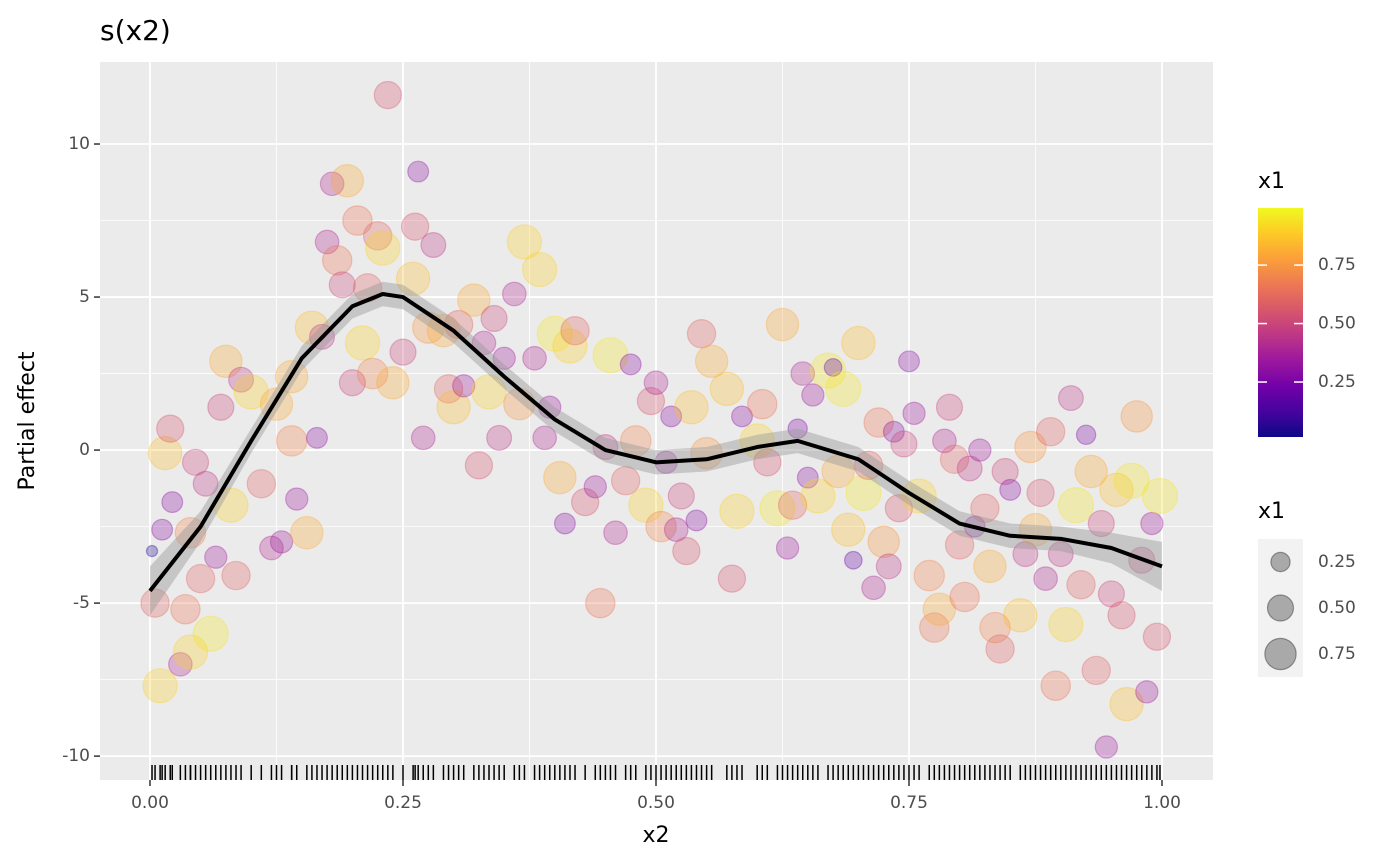 Image resolution: width=1400 pixels, height=865 pixels. Describe the element at coordinates (655, 835) in the screenshot. I see `x-axis-title: x2` at that location.